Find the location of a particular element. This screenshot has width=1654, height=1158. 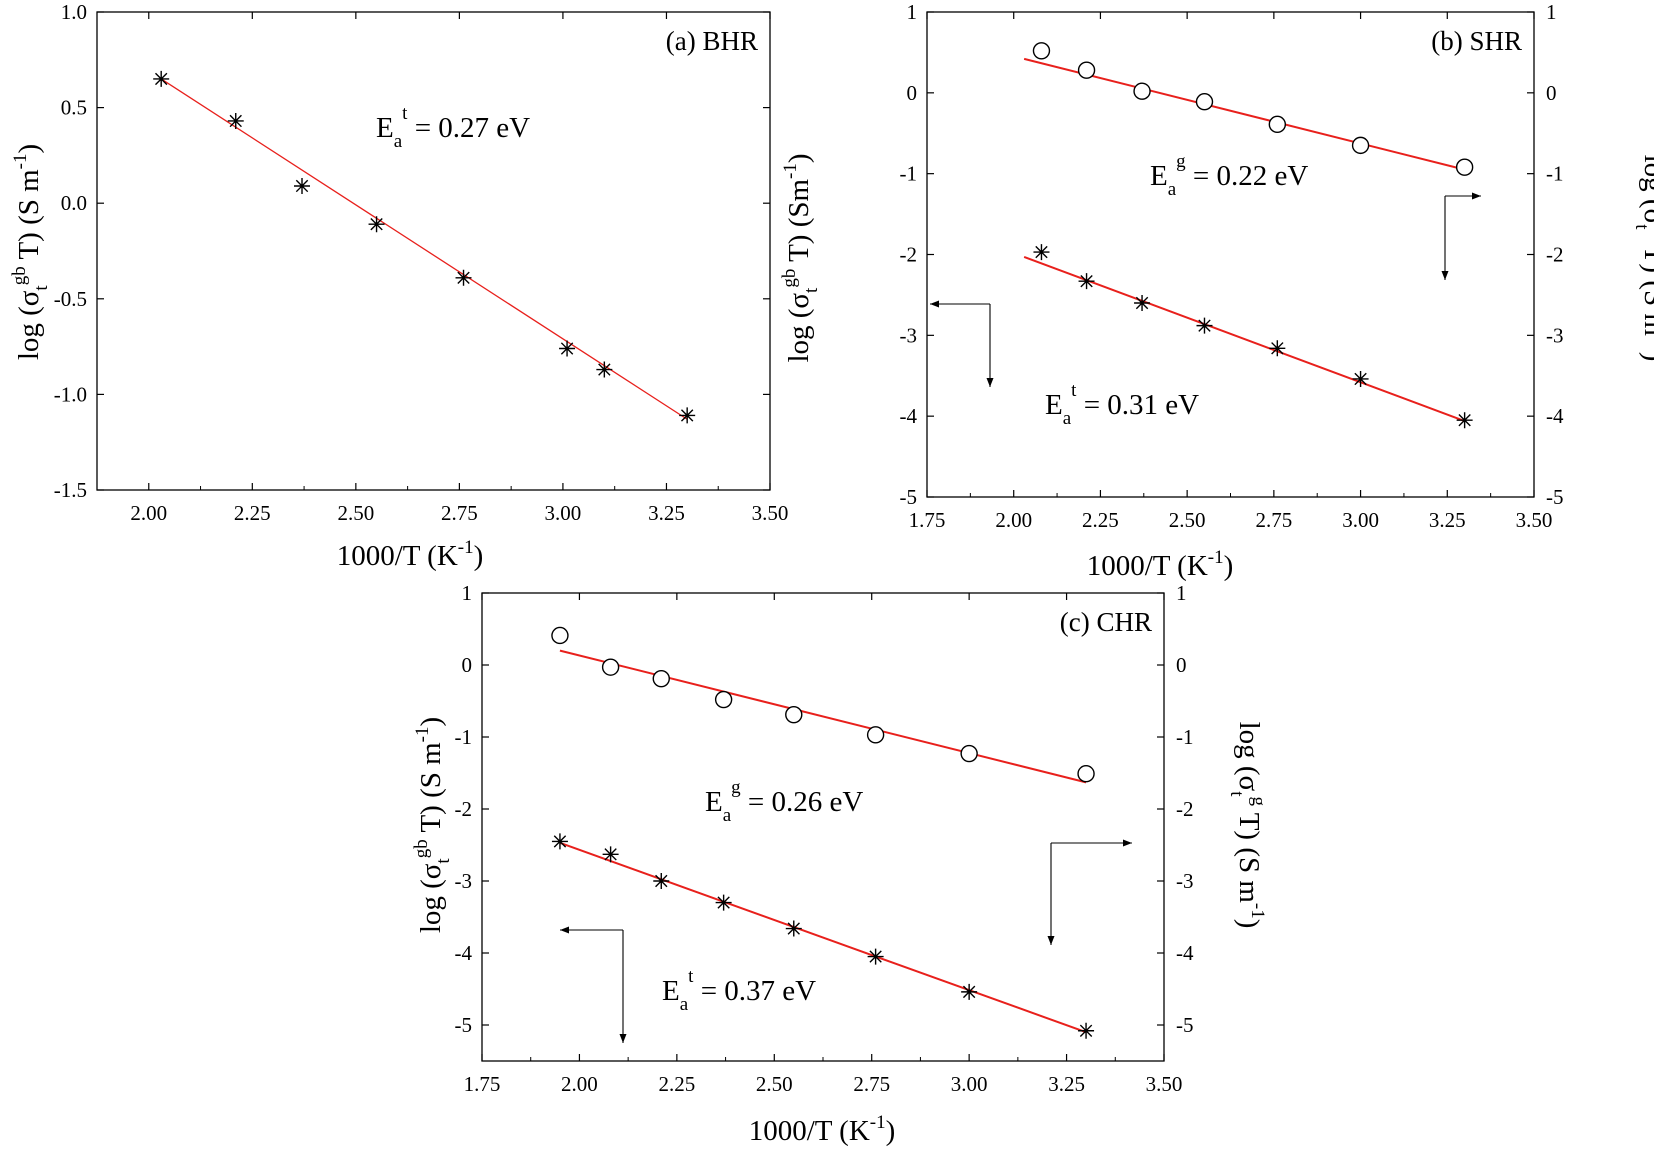

y-tick-label-right: -2 is located at coordinates (1185, 809).